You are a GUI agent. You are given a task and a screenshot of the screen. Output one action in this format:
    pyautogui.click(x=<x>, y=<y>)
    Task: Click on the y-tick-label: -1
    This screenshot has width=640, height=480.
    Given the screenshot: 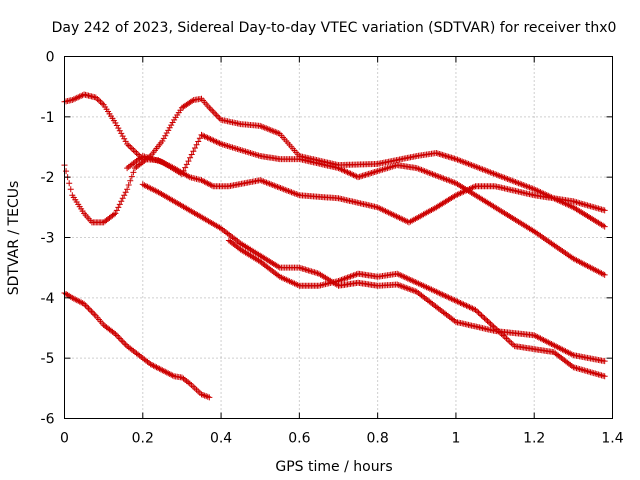 What is the action you would take?
    pyautogui.click(x=48, y=118)
    